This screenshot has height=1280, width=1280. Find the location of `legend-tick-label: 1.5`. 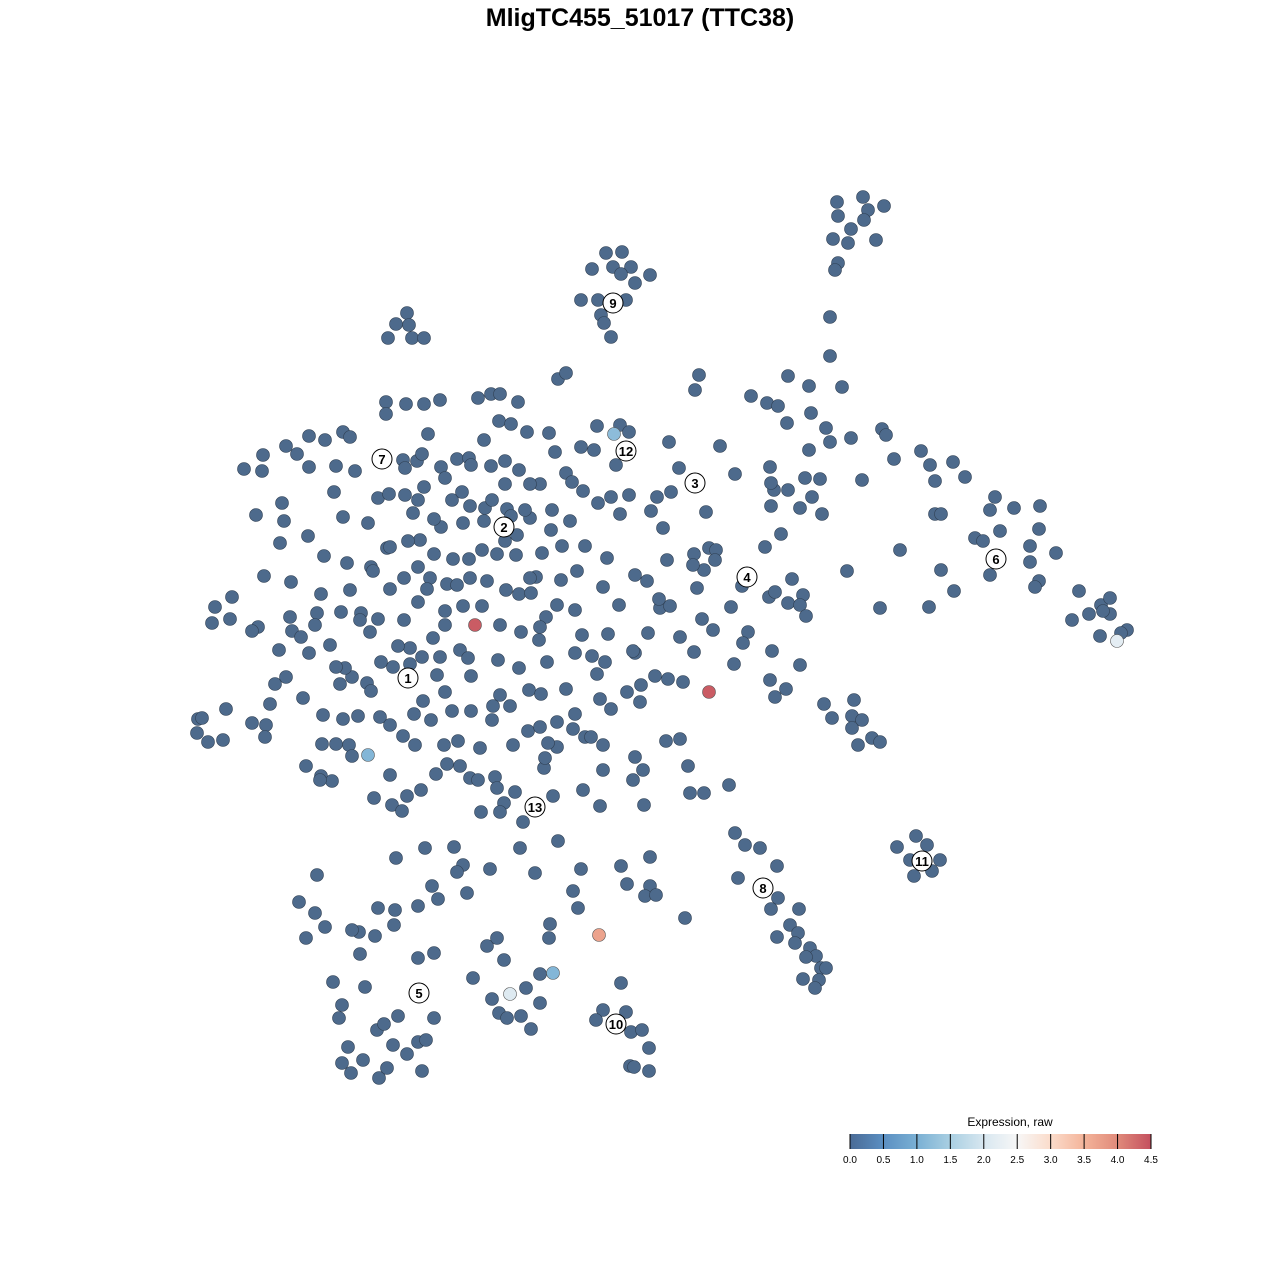

legend-tick-label: 1.5 is located at coordinates (950, 1160).